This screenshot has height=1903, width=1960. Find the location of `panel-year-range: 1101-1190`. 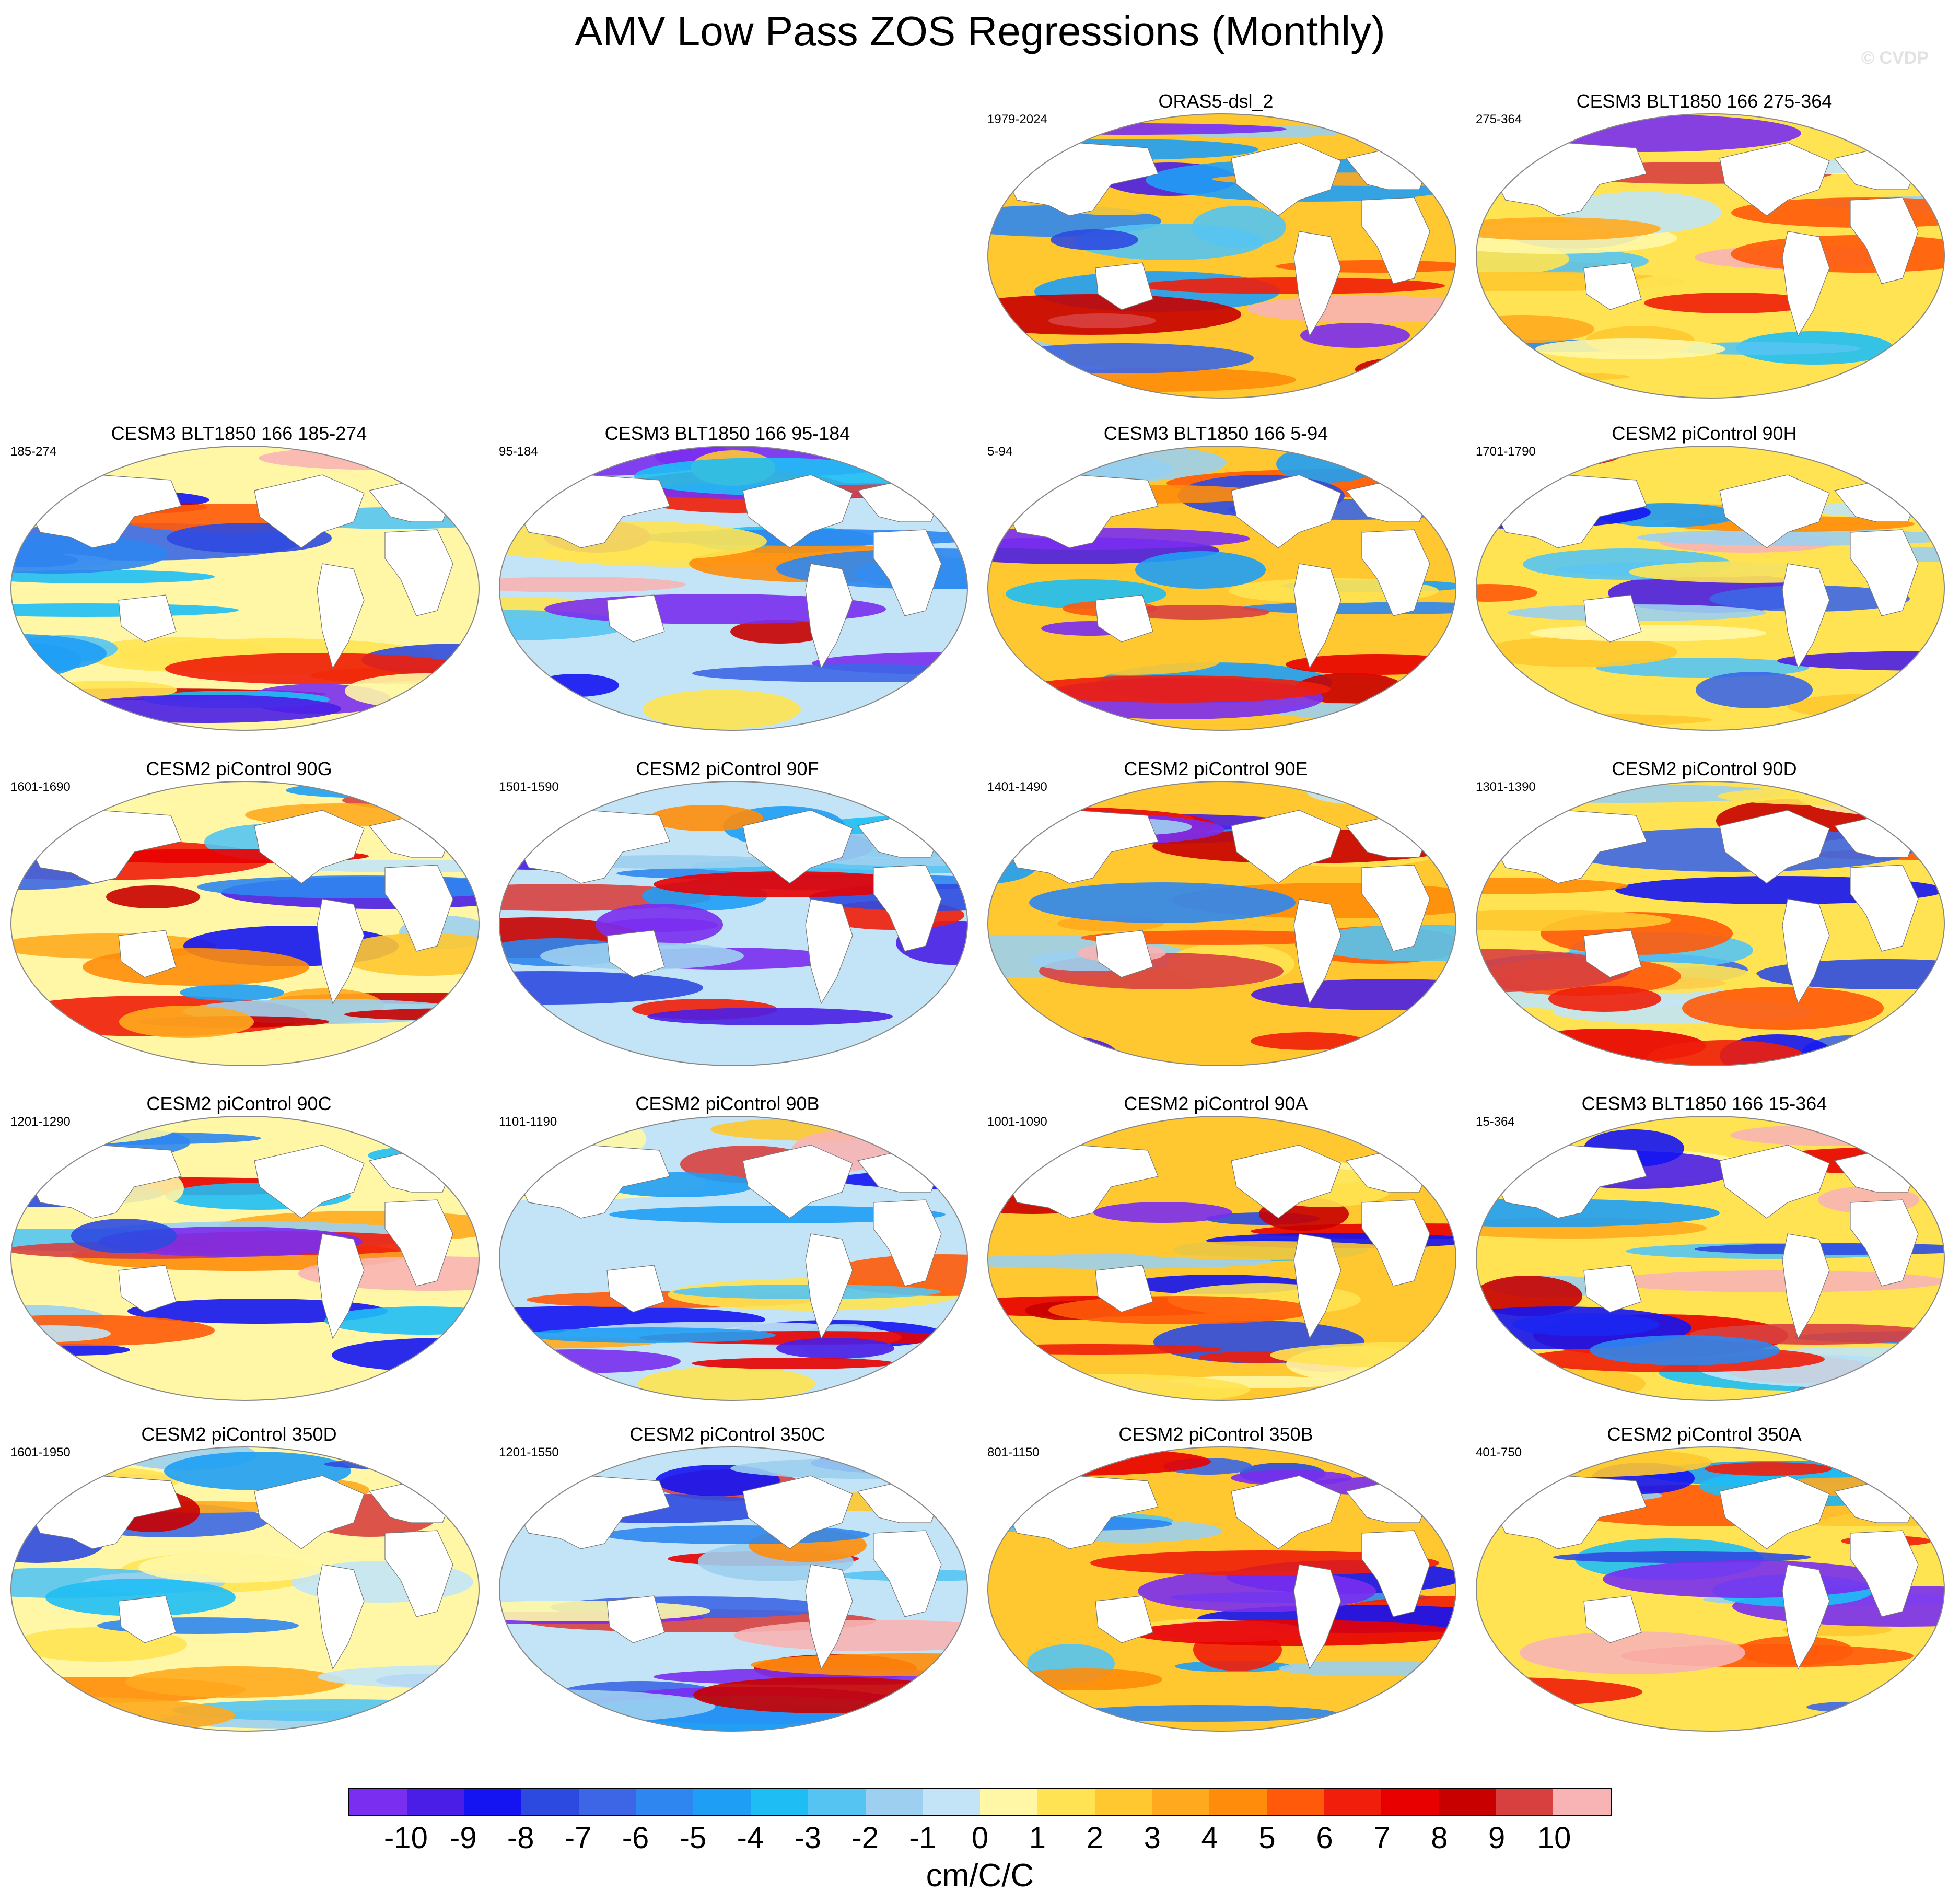

panel-year-range: 1101-1190 is located at coordinates (528, 1122).